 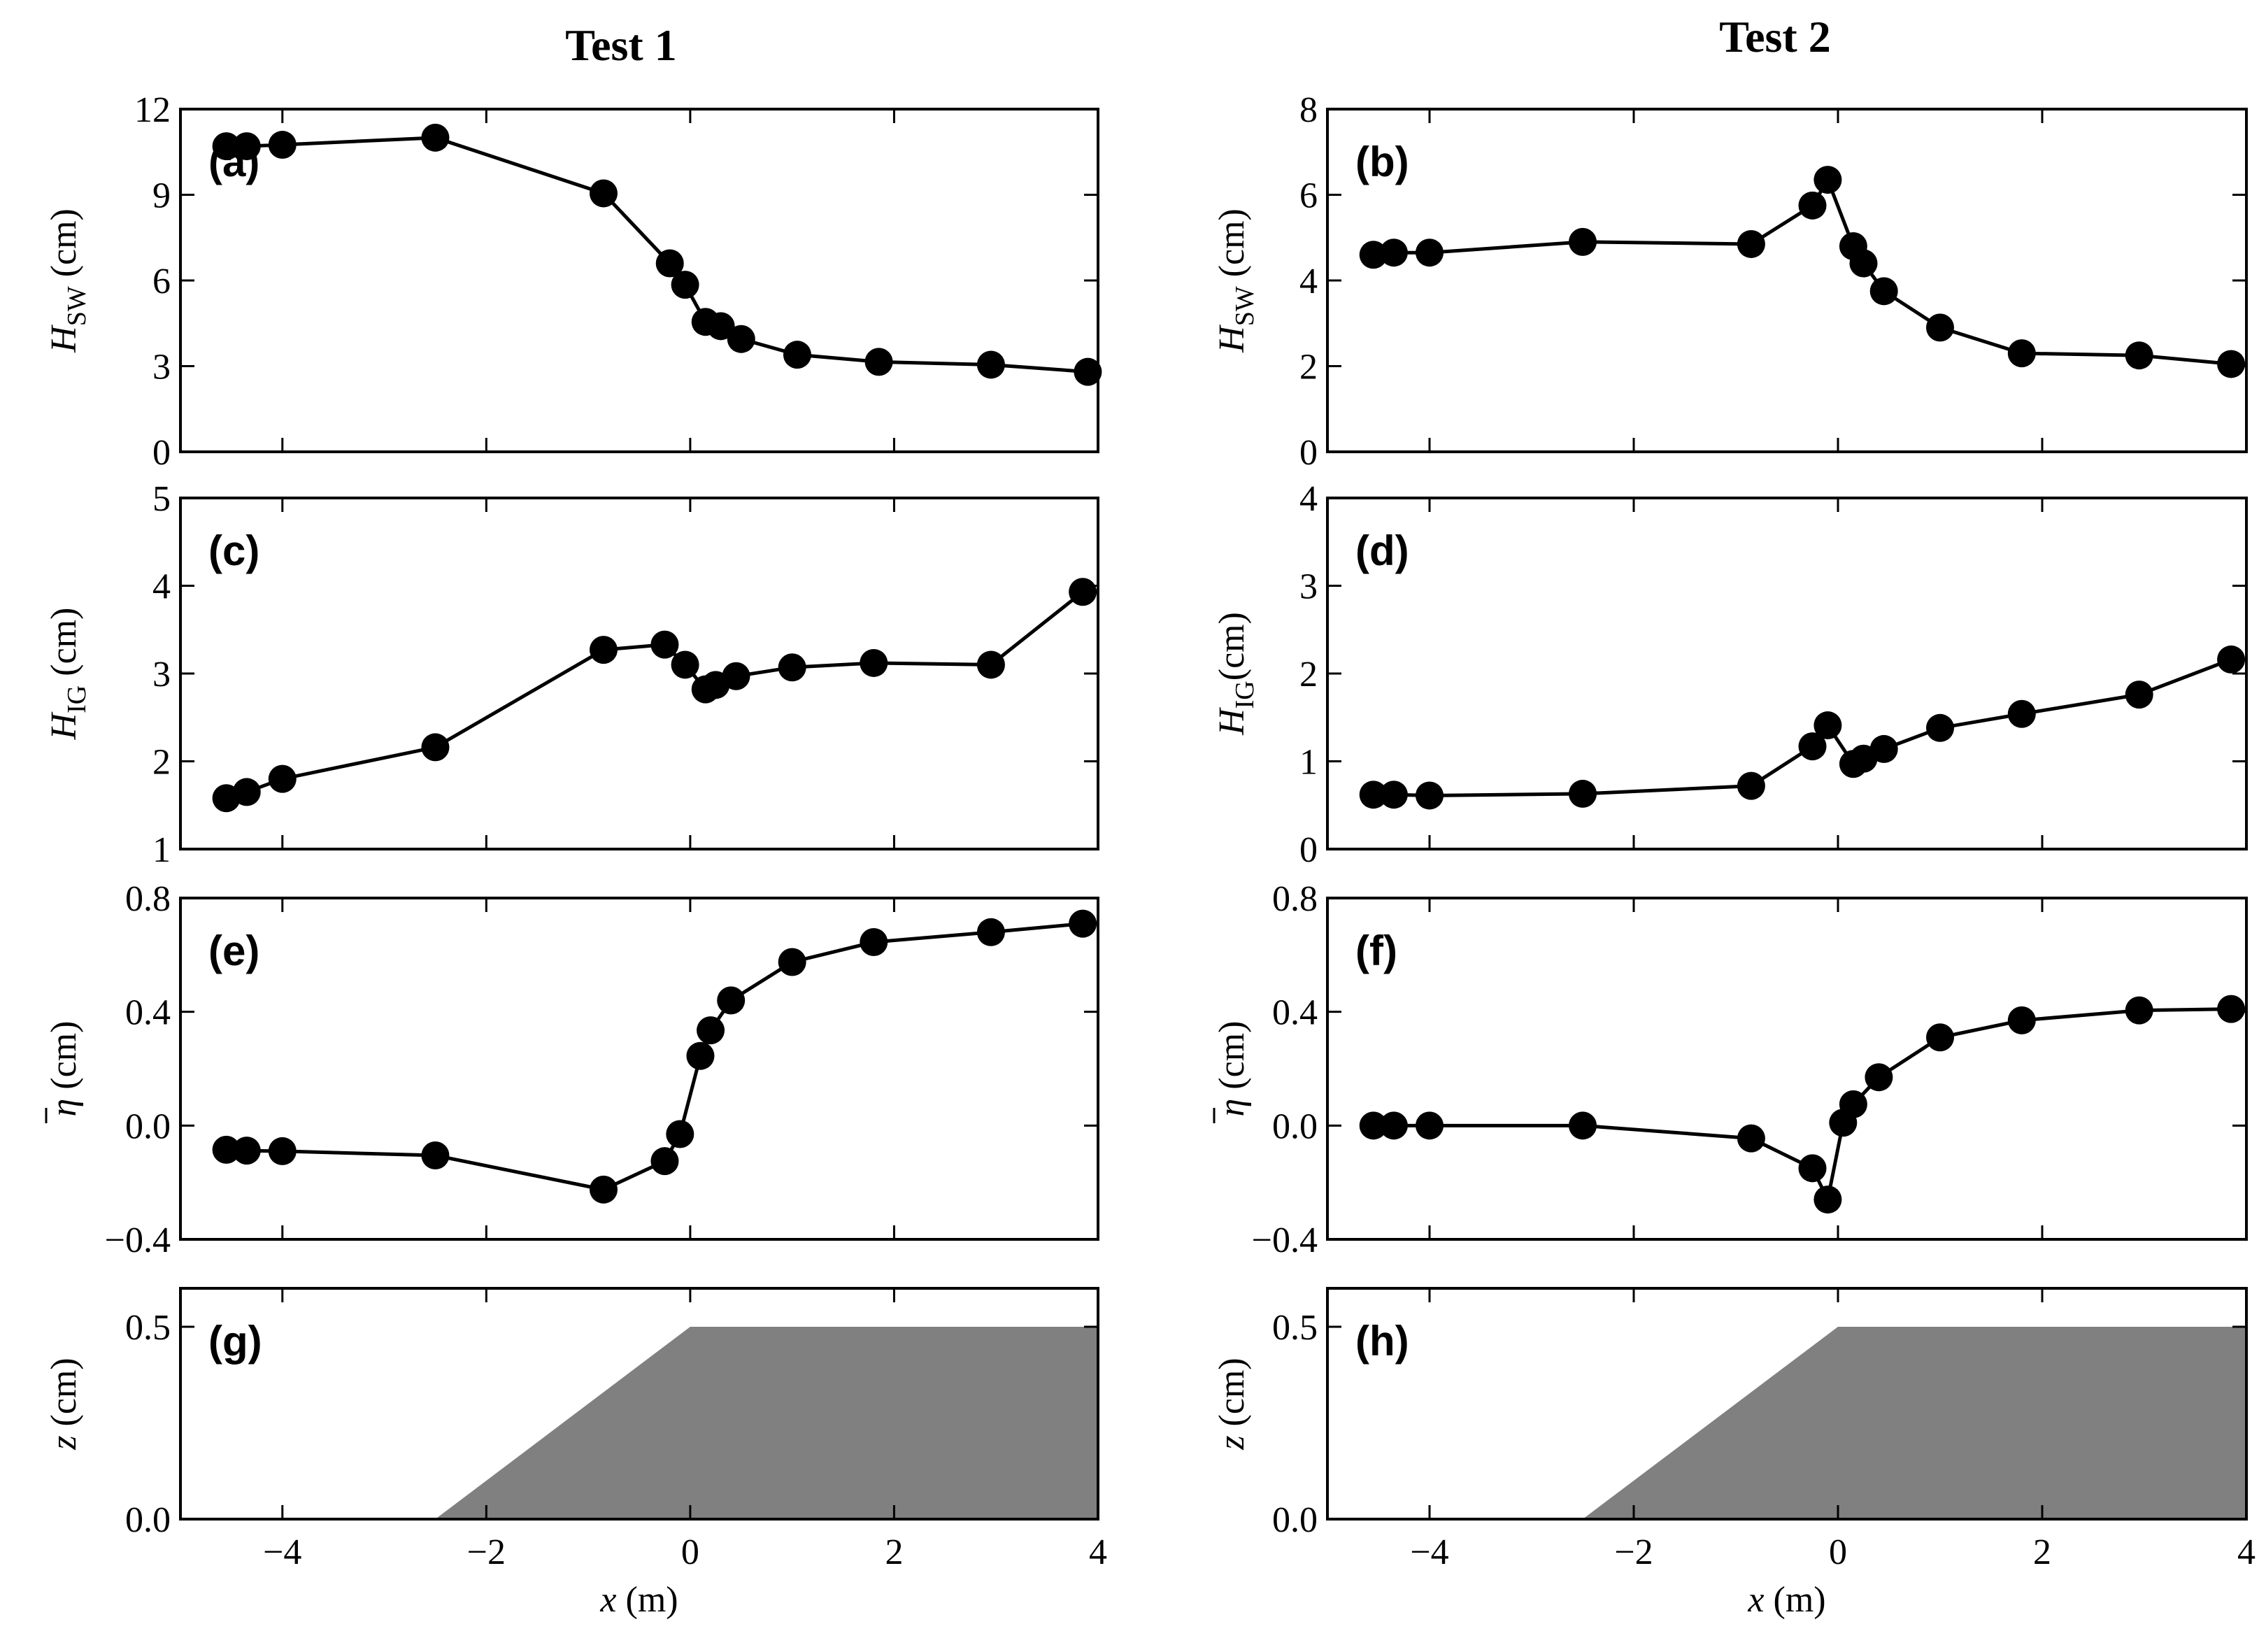 What do you see at coordinates (1308, 763) in the screenshot?
I see `y-tick-label: 1` at bounding box center [1308, 763].